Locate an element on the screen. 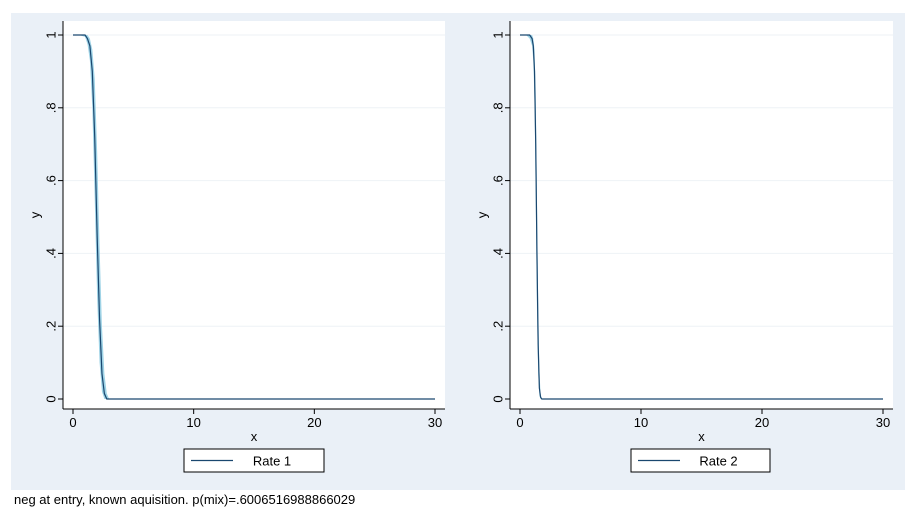 The image size is (918, 524). legend-label: Rate 1 is located at coordinates (272, 461).